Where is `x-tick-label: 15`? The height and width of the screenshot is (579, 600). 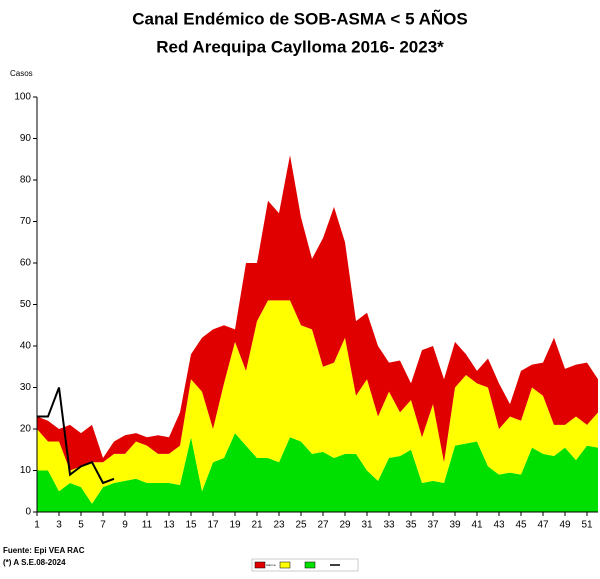 x-tick-label: 15 is located at coordinates (191, 525).